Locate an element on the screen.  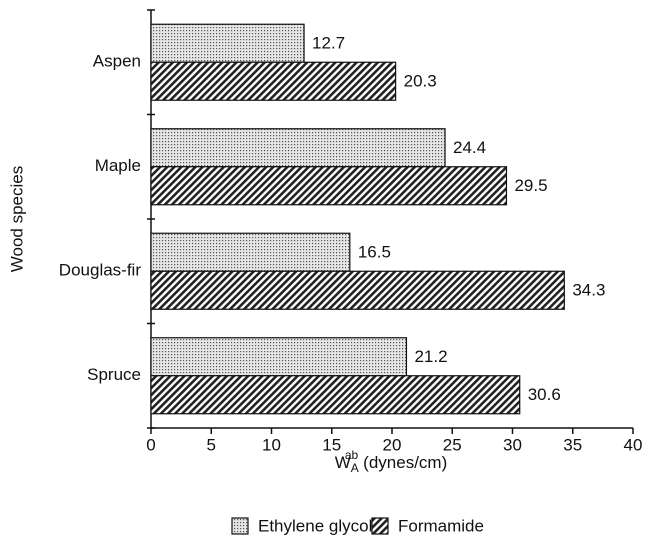
x-tick-label: 10 is located at coordinates (271, 444).